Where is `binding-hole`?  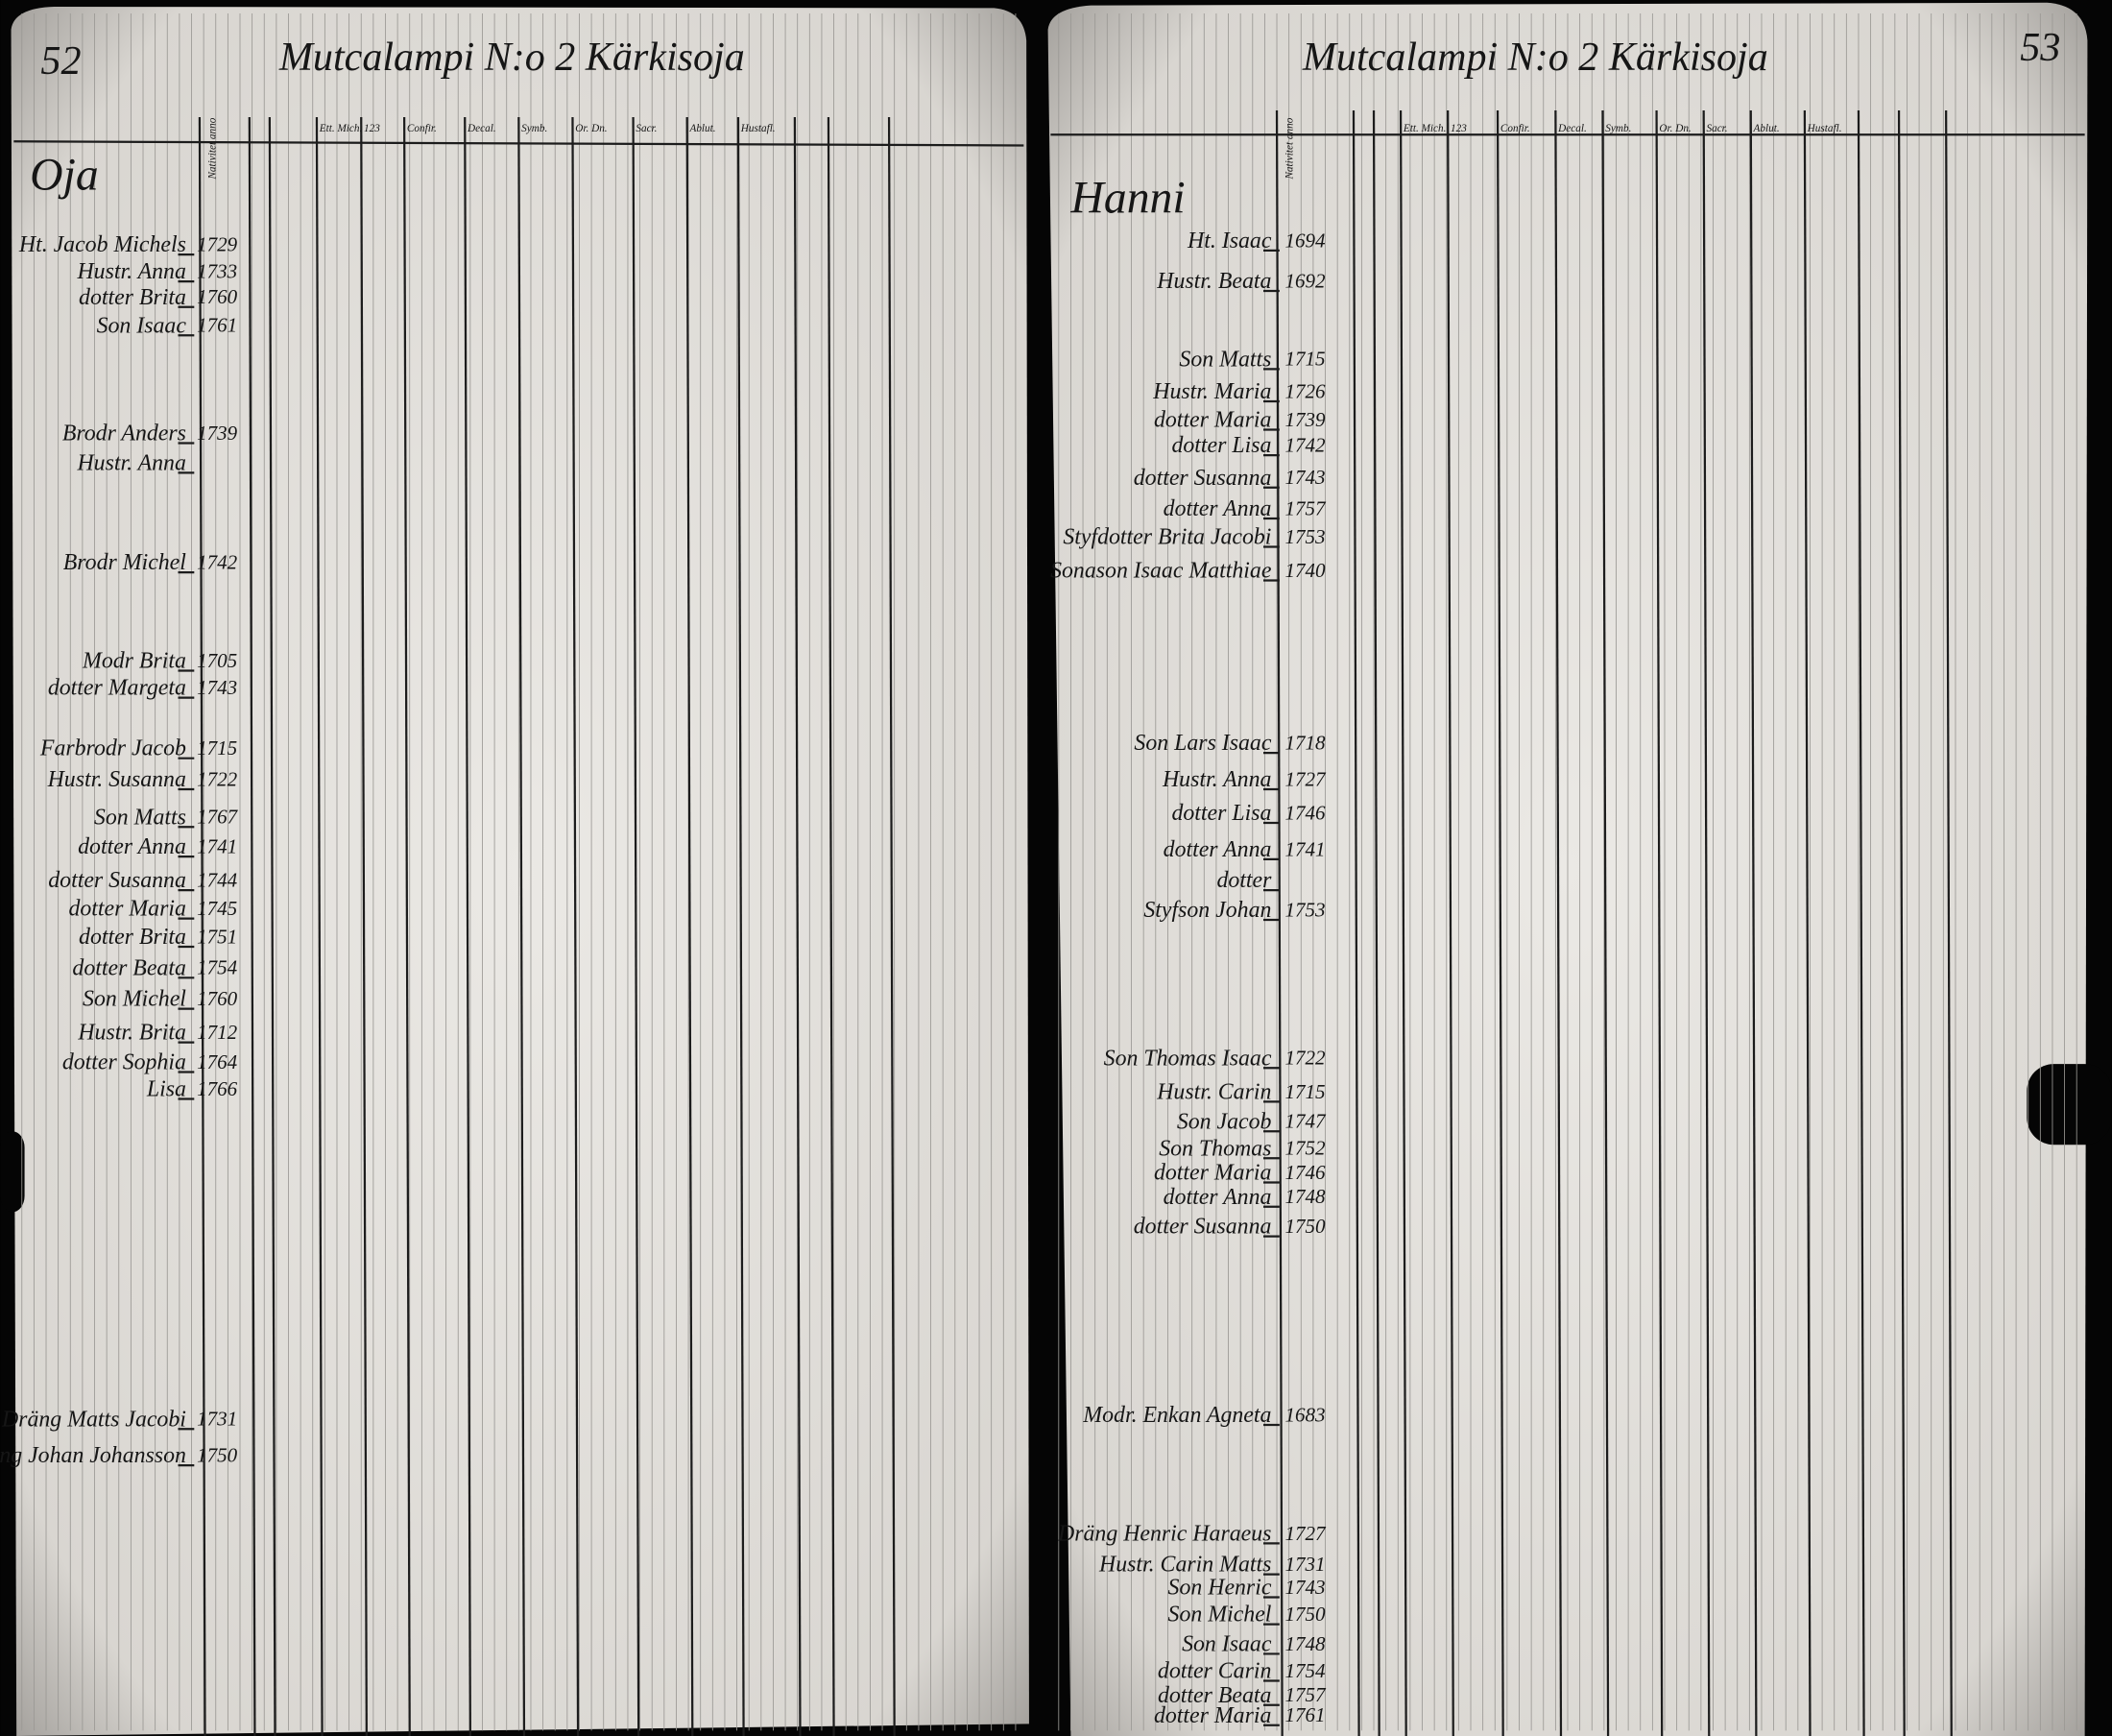
binding-hole is located at coordinates (2069, 1104).